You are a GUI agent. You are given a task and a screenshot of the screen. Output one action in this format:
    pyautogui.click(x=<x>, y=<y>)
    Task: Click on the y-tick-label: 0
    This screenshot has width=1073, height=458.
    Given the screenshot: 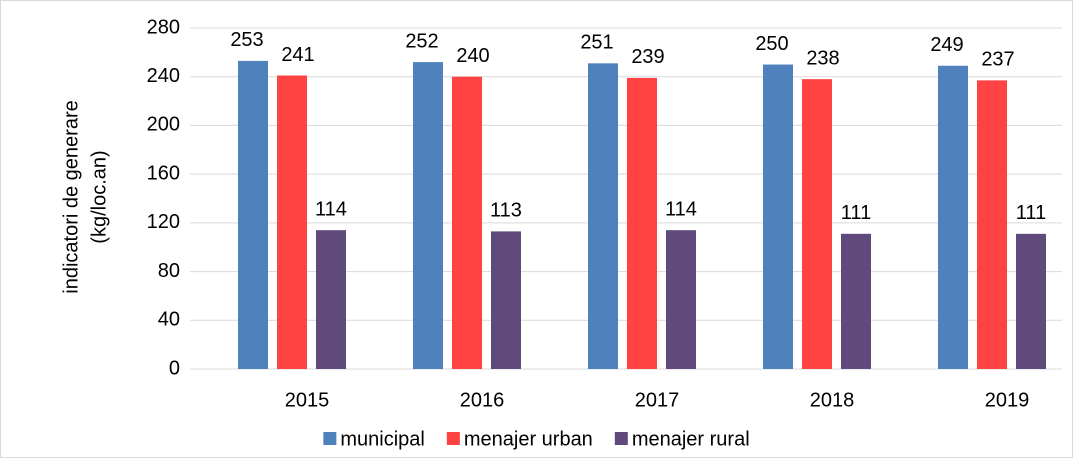 What is the action you would take?
    pyautogui.click(x=174, y=368)
    